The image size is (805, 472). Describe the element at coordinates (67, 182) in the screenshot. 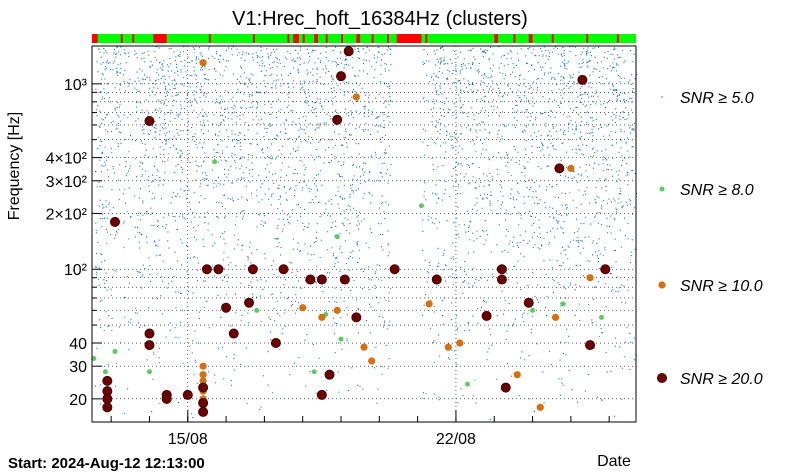

I see `y-tick-label: 3×10²` at that location.